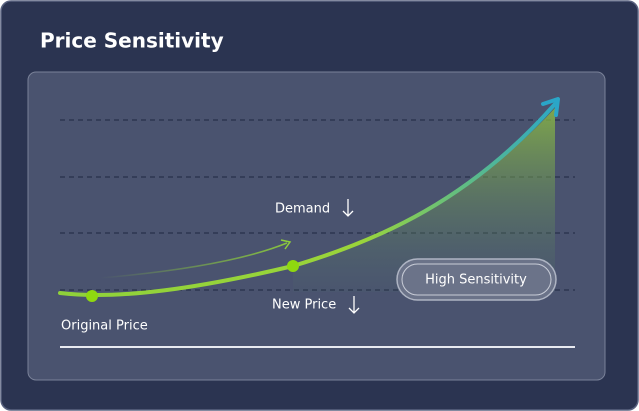 This screenshot has width=639, height=411. Describe the element at coordinates (550, 107) in the screenshot. I see `curve-arrowhead` at that location.